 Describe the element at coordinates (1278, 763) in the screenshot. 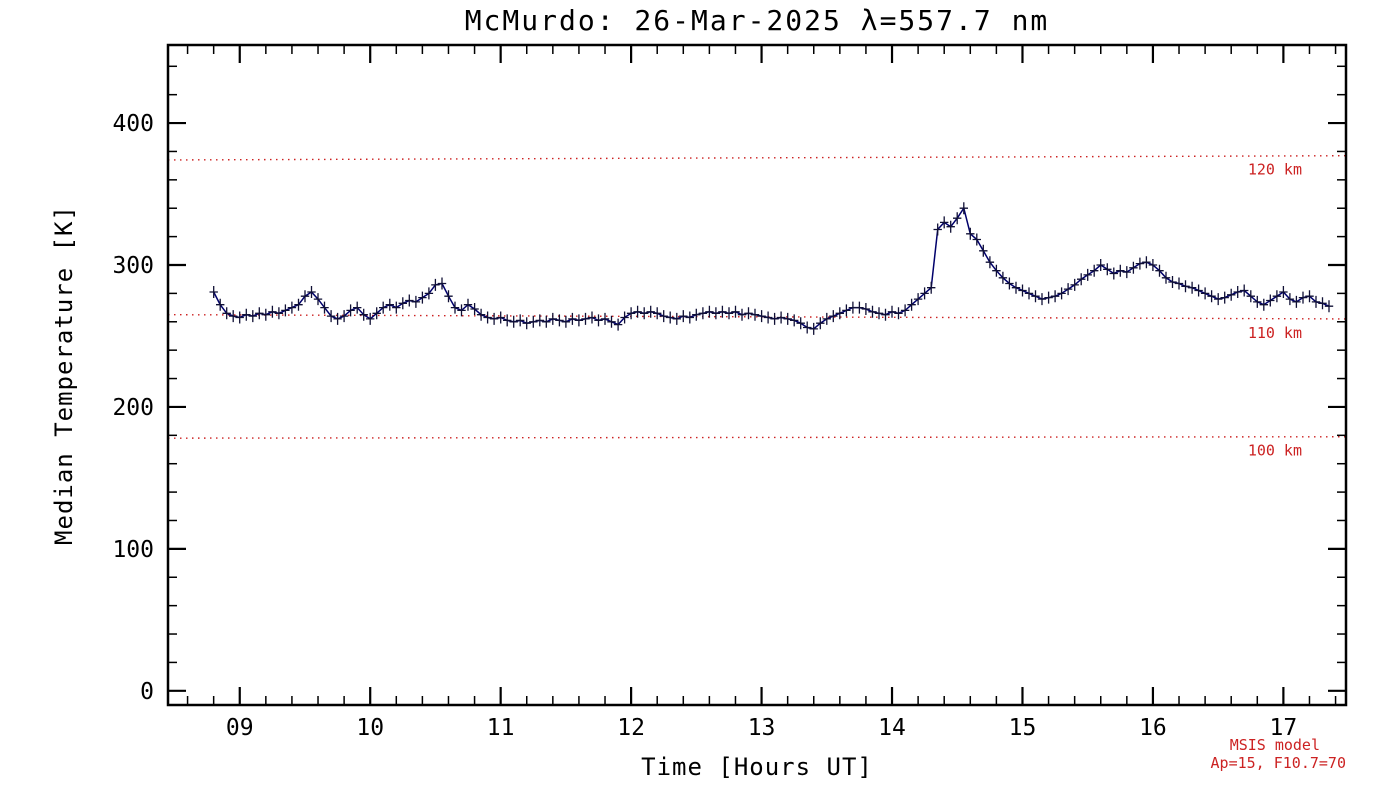

I see `msis-annotation-line2: Ap=15, F10.7=70` at that location.